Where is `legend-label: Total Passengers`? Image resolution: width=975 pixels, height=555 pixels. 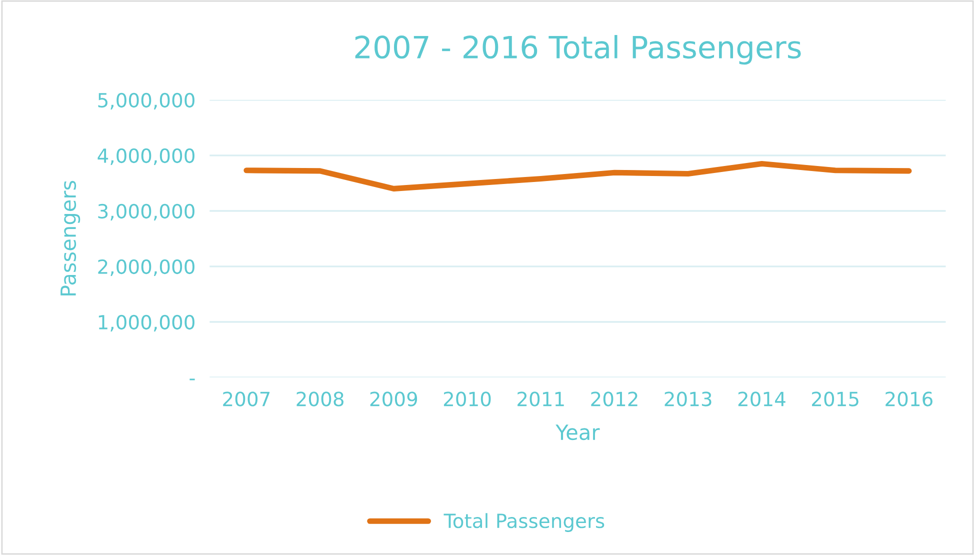 legend-label: Total Passengers is located at coordinates (524, 522).